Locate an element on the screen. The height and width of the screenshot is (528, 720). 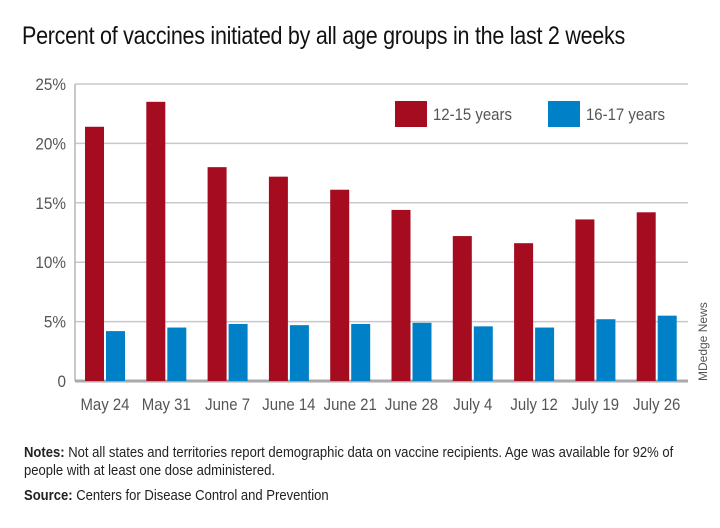
source-label: Source: is located at coordinates (48, 496).